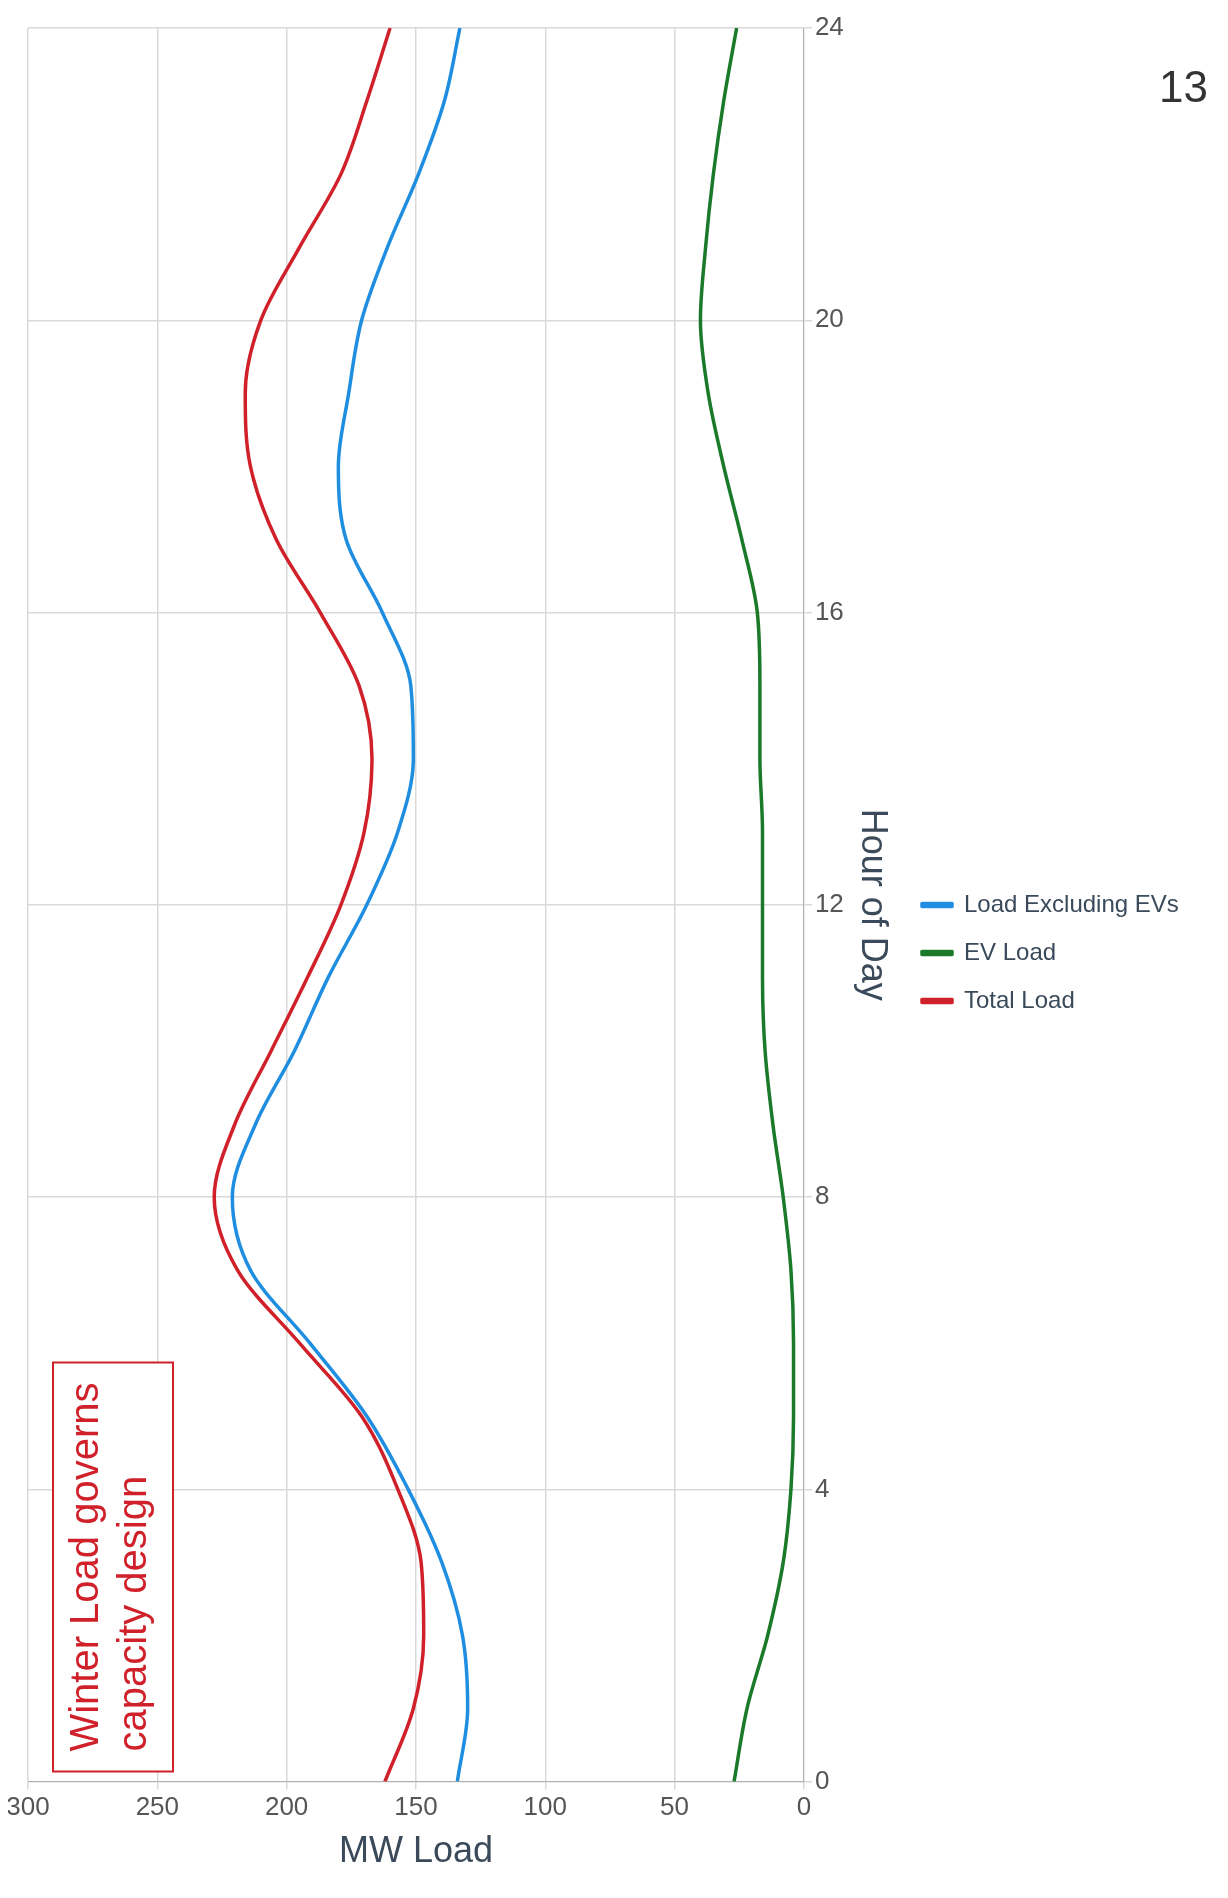  Describe the element at coordinates (286, 1806) in the screenshot. I see `x-tick-label: 200` at that location.